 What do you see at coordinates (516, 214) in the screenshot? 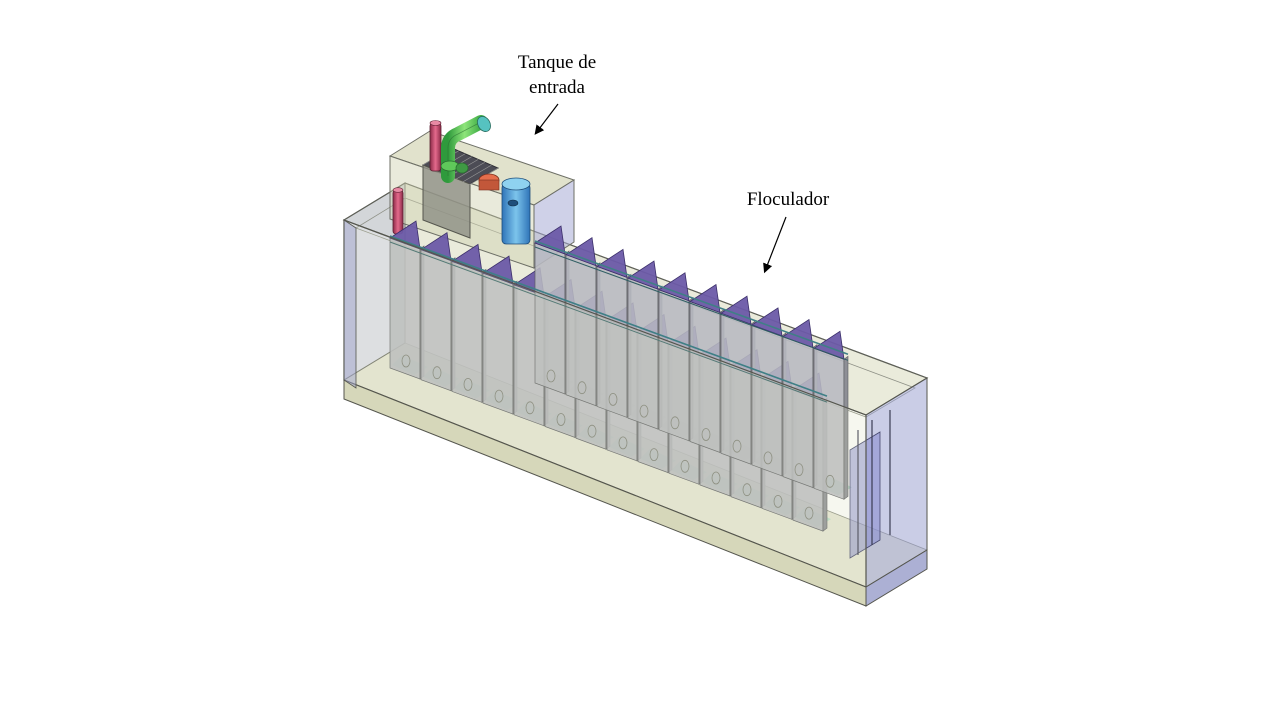
I see `pipe-blue` at bounding box center [516, 214].